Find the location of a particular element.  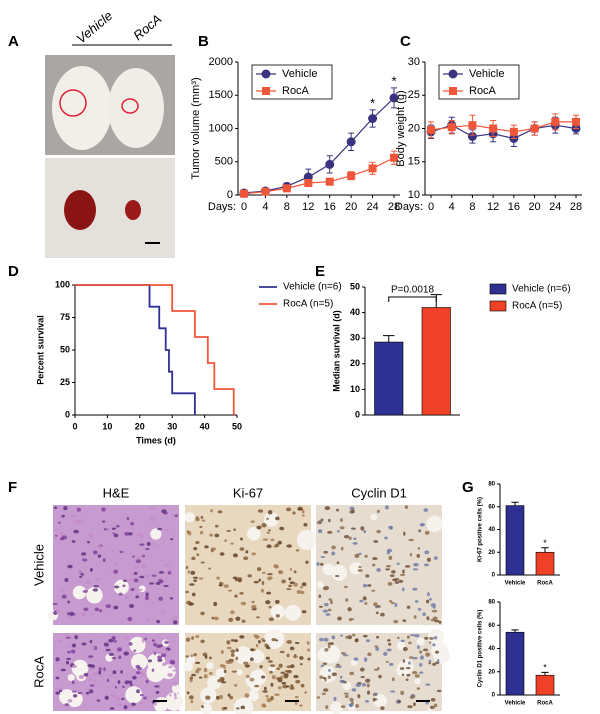

y-tick-label: 20 is located at coordinates (491, 672).